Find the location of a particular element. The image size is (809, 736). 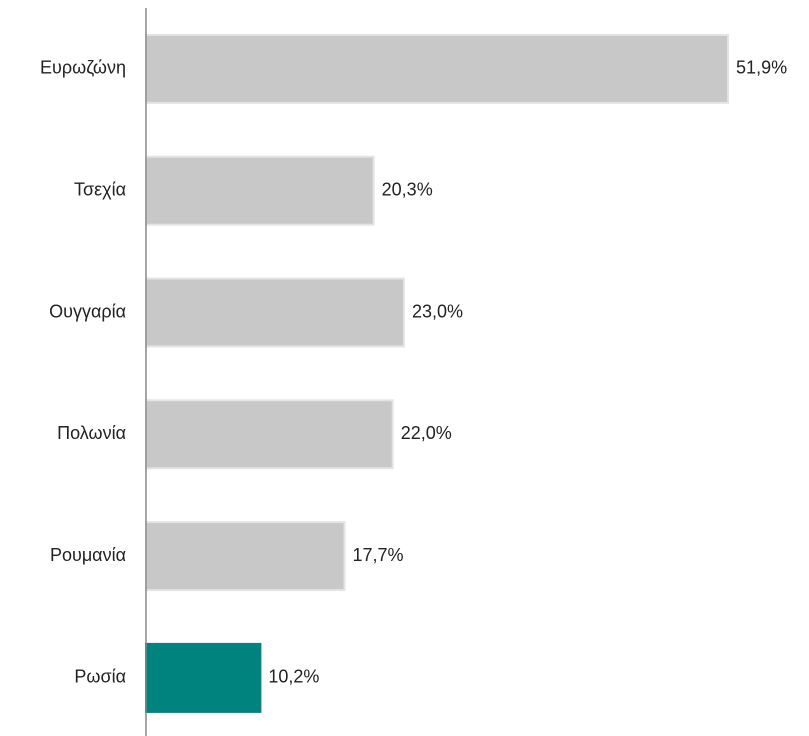

y-tick-label: Ευρωζώνη is located at coordinates (83, 68).